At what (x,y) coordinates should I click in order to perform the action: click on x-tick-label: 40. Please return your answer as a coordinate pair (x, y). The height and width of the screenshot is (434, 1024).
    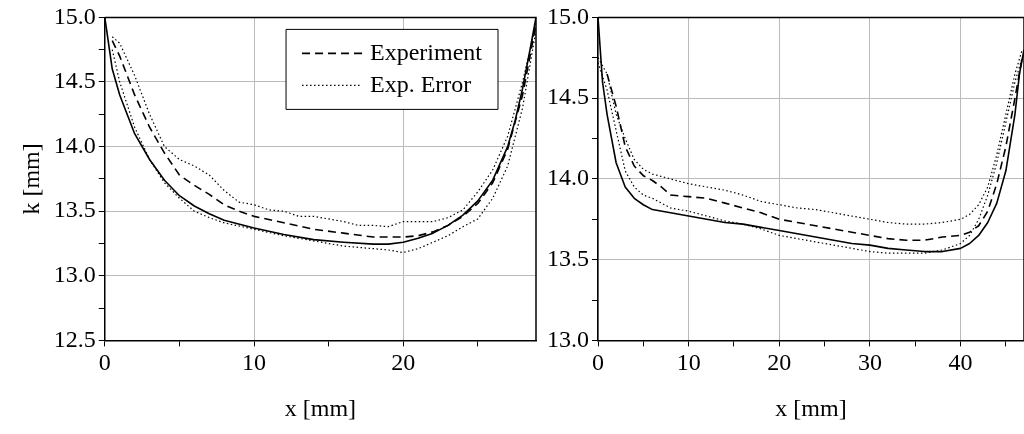
    Looking at the image, I should click on (960, 362).